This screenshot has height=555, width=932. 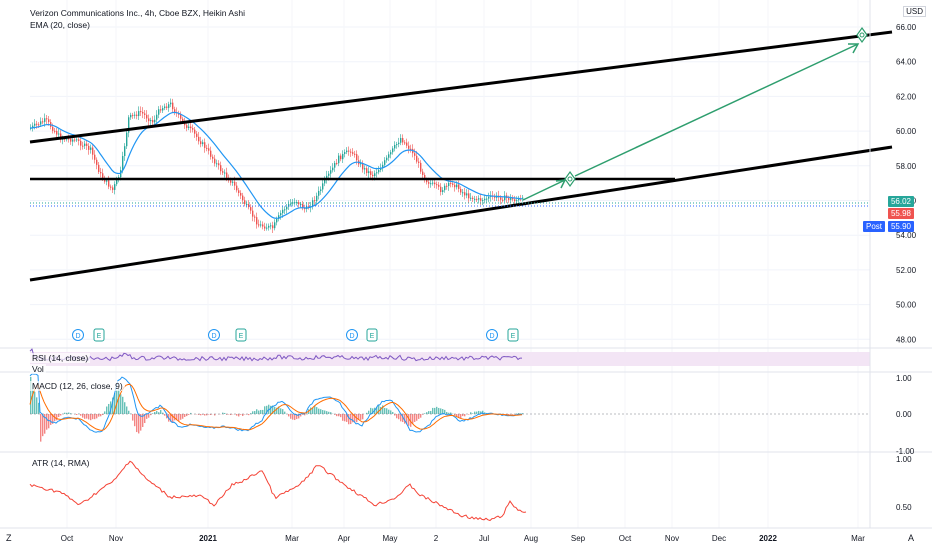 I want to click on macd-legend: MACD (12, 26, close, 9), so click(x=77, y=386).